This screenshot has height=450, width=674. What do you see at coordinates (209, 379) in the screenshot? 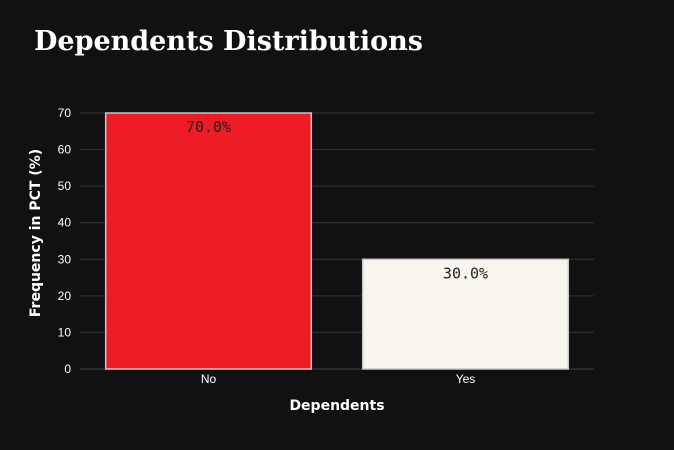
I see `x-tick-label: No` at bounding box center [209, 379].